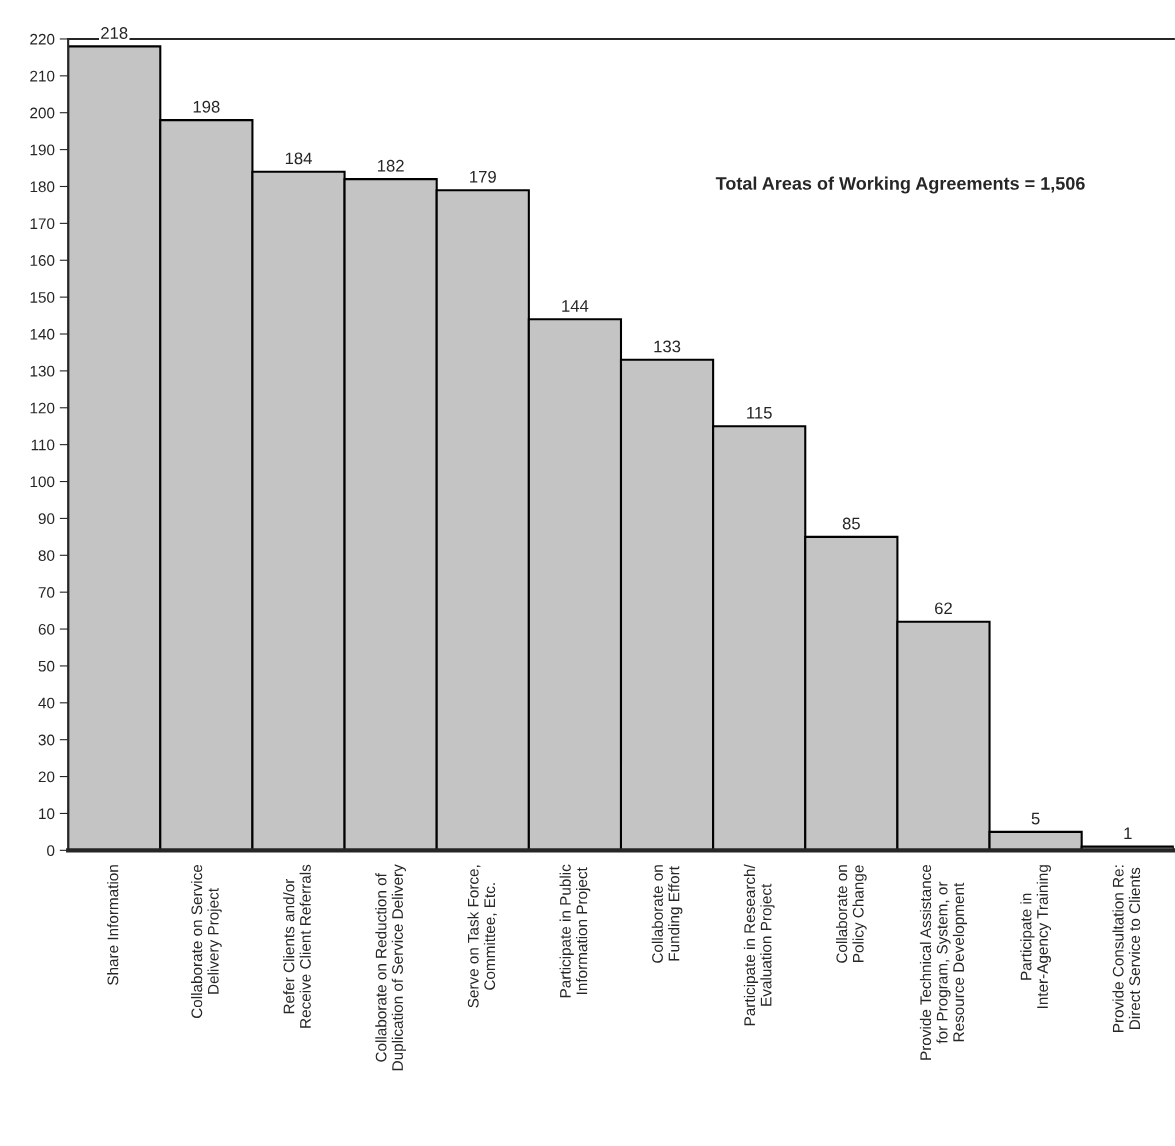 The height and width of the screenshot is (1146, 1175). I want to click on data-label: 1, so click(1128, 833).